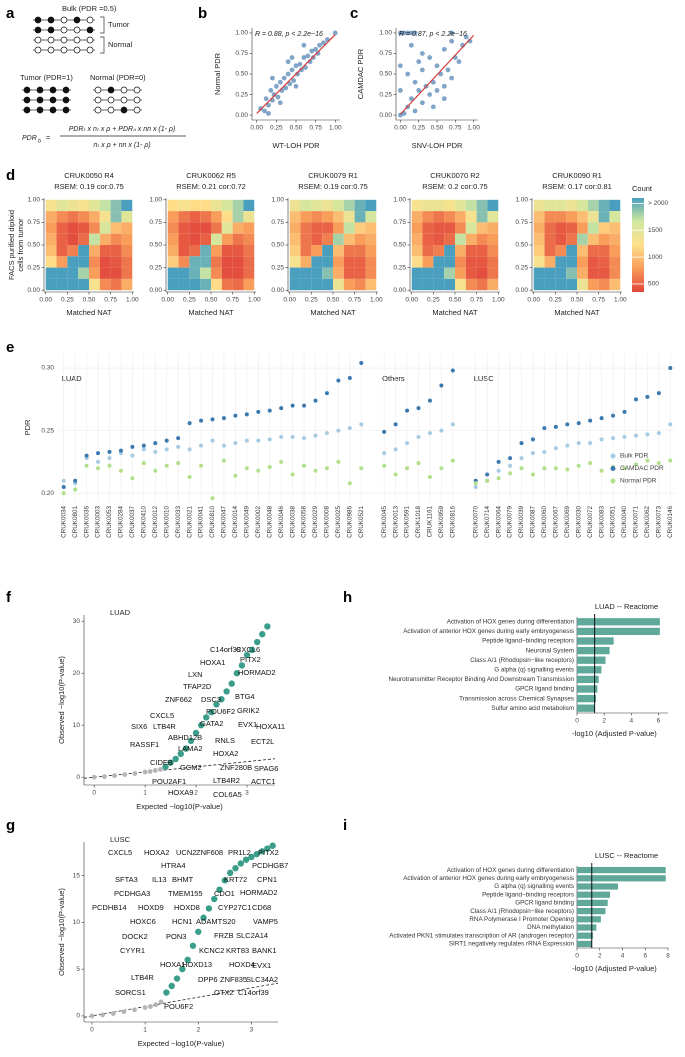  Describe the element at coordinates (169, 781) in the screenshot. I see `gene-label: POU2AF1` at that location.